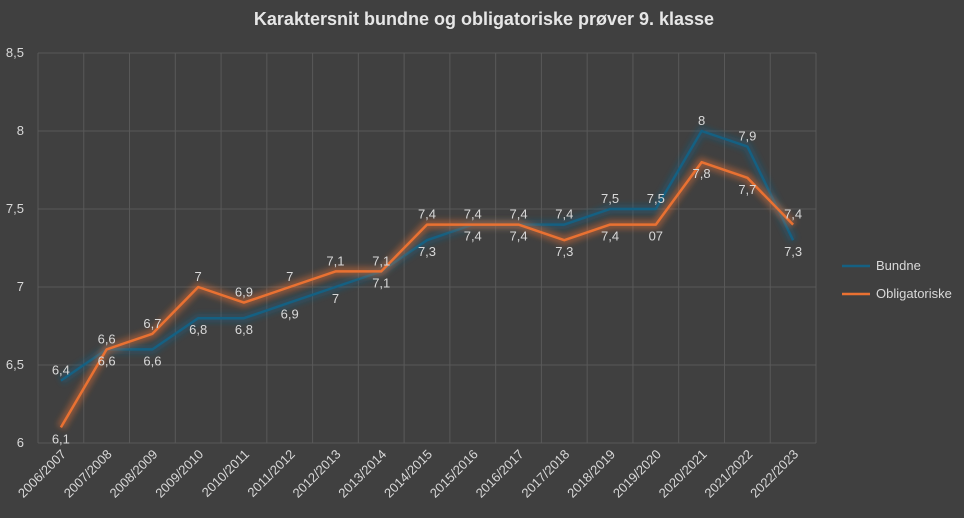 This screenshot has width=964, height=518. What do you see at coordinates (774, 474) in the screenshot?
I see `x-tick-label: 2022/2023` at bounding box center [774, 474].